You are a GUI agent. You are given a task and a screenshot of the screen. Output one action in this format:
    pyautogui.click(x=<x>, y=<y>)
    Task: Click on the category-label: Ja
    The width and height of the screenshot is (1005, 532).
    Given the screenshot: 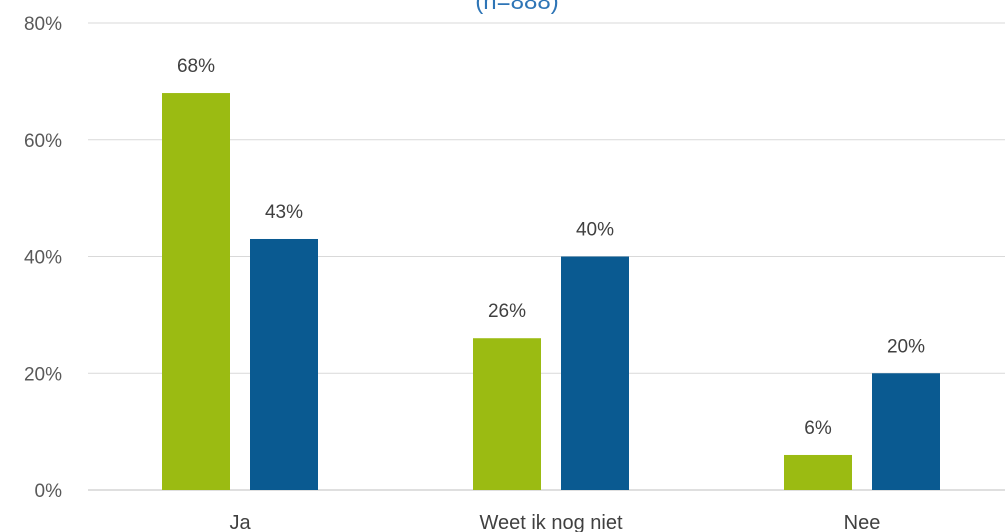 What is the action you would take?
    pyautogui.click(x=240, y=522)
    